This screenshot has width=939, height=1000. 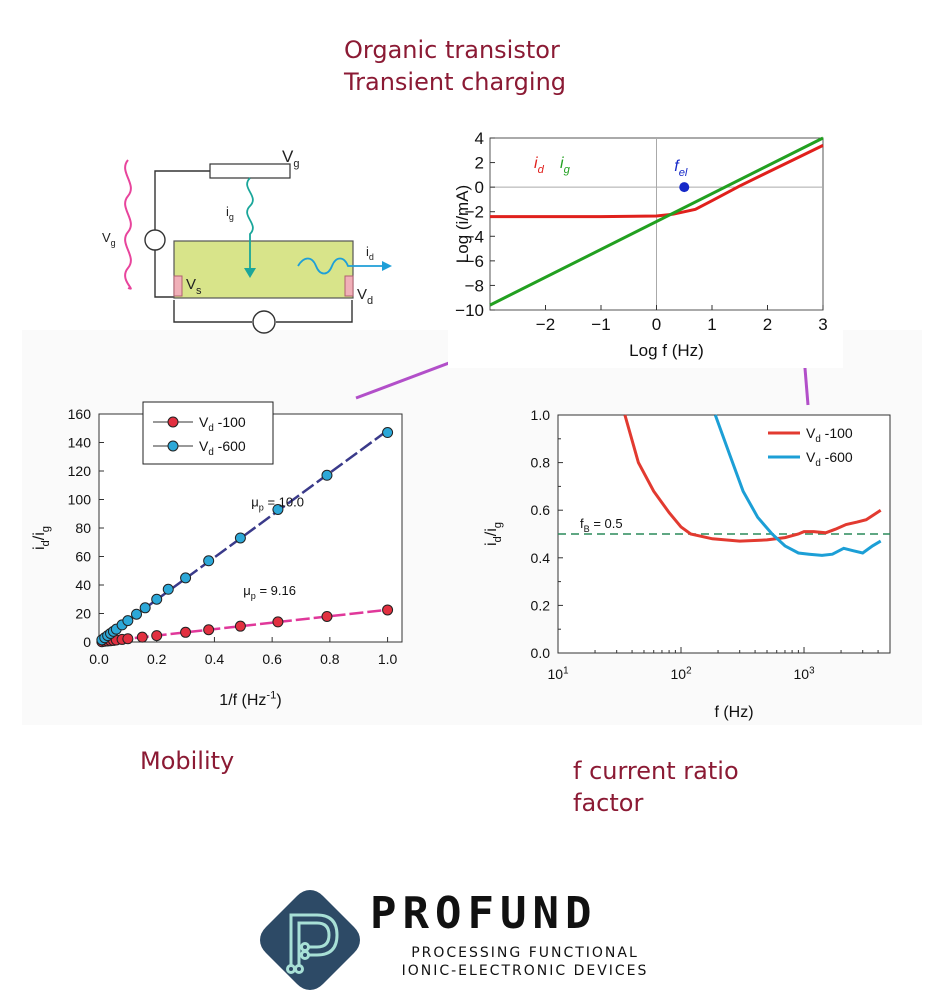 What do you see at coordinates (155, 240) in the screenshot?
I see `ac-source-icon` at bounding box center [155, 240].